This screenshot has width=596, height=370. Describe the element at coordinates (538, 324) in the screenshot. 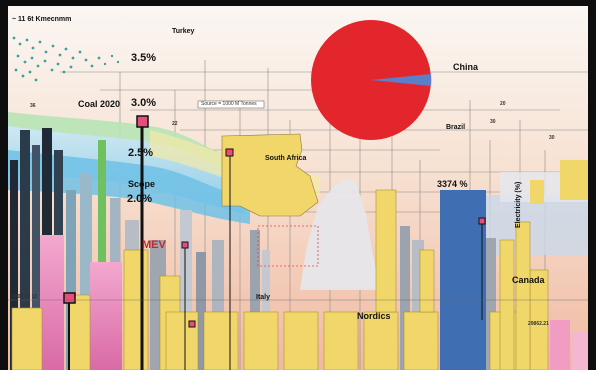

I see `label-base-right: 29862.21` at that location.